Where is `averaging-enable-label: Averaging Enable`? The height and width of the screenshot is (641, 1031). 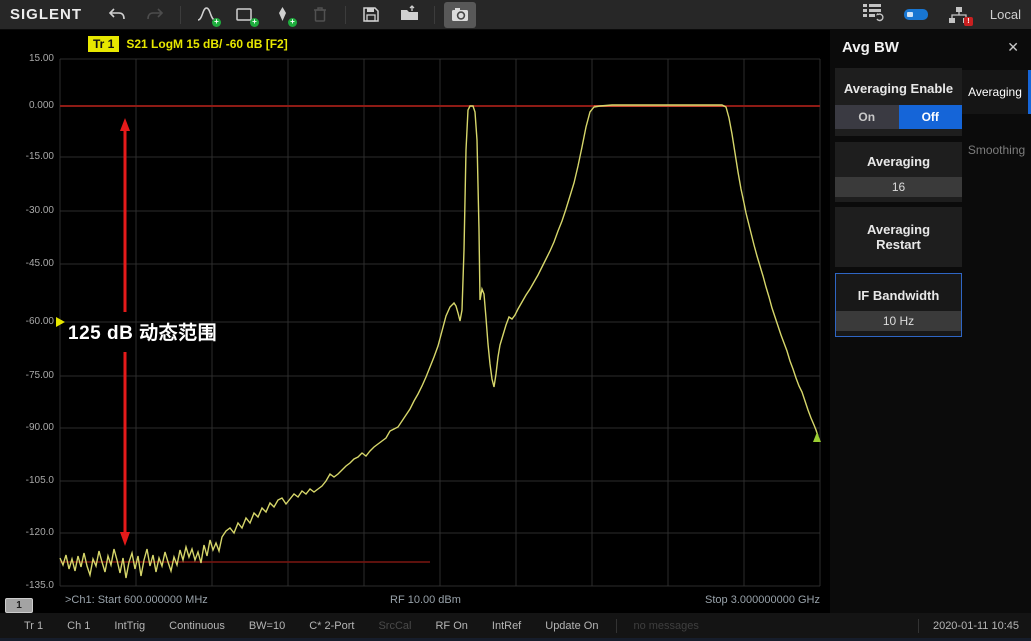
averaging-enable-label: Averaging Enable is located at coordinates (898, 88).